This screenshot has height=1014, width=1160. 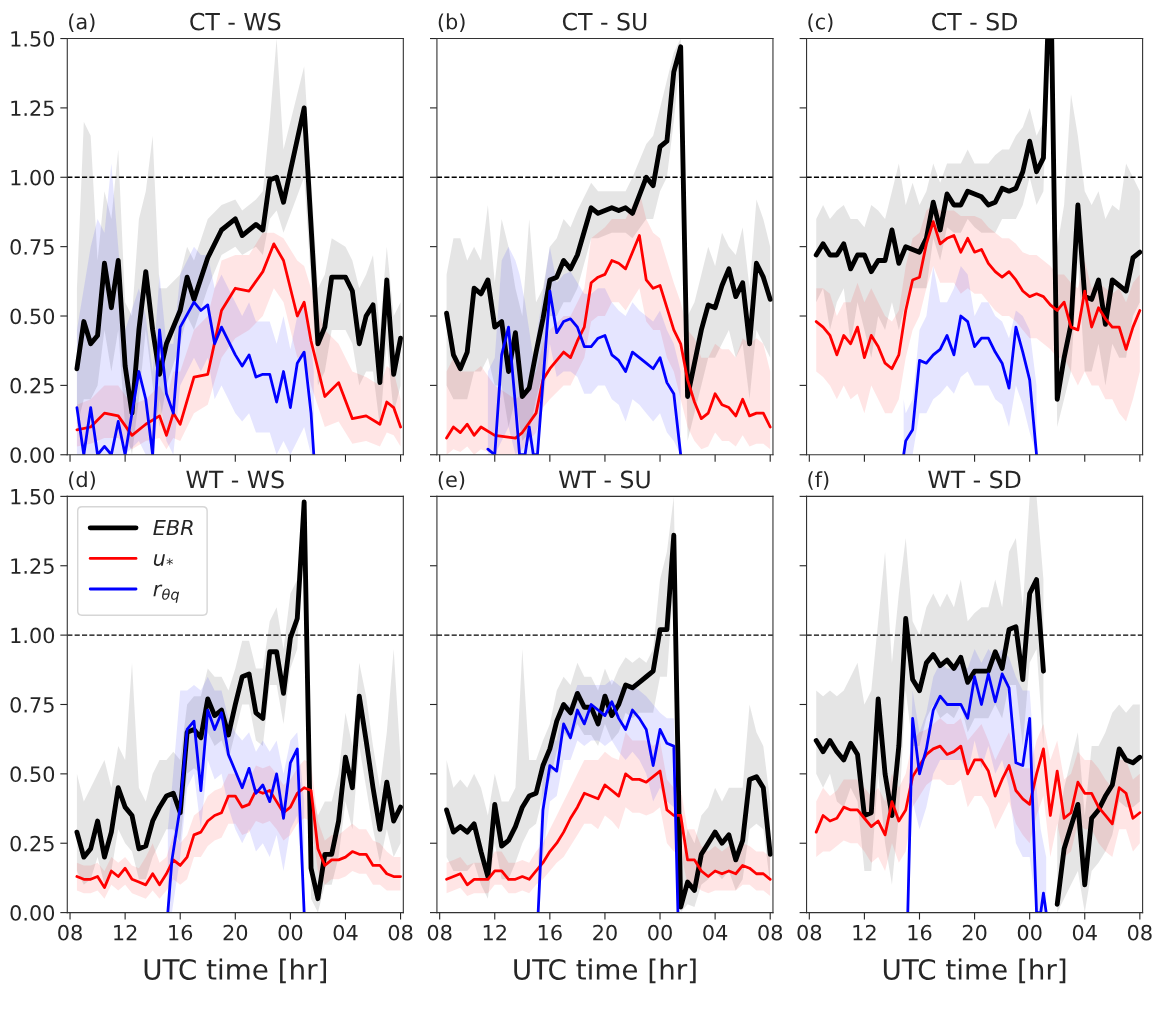 What do you see at coordinates (235, 479) in the screenshot?
I see `chart-title: WT - WS` at bounding box center [235, 479].